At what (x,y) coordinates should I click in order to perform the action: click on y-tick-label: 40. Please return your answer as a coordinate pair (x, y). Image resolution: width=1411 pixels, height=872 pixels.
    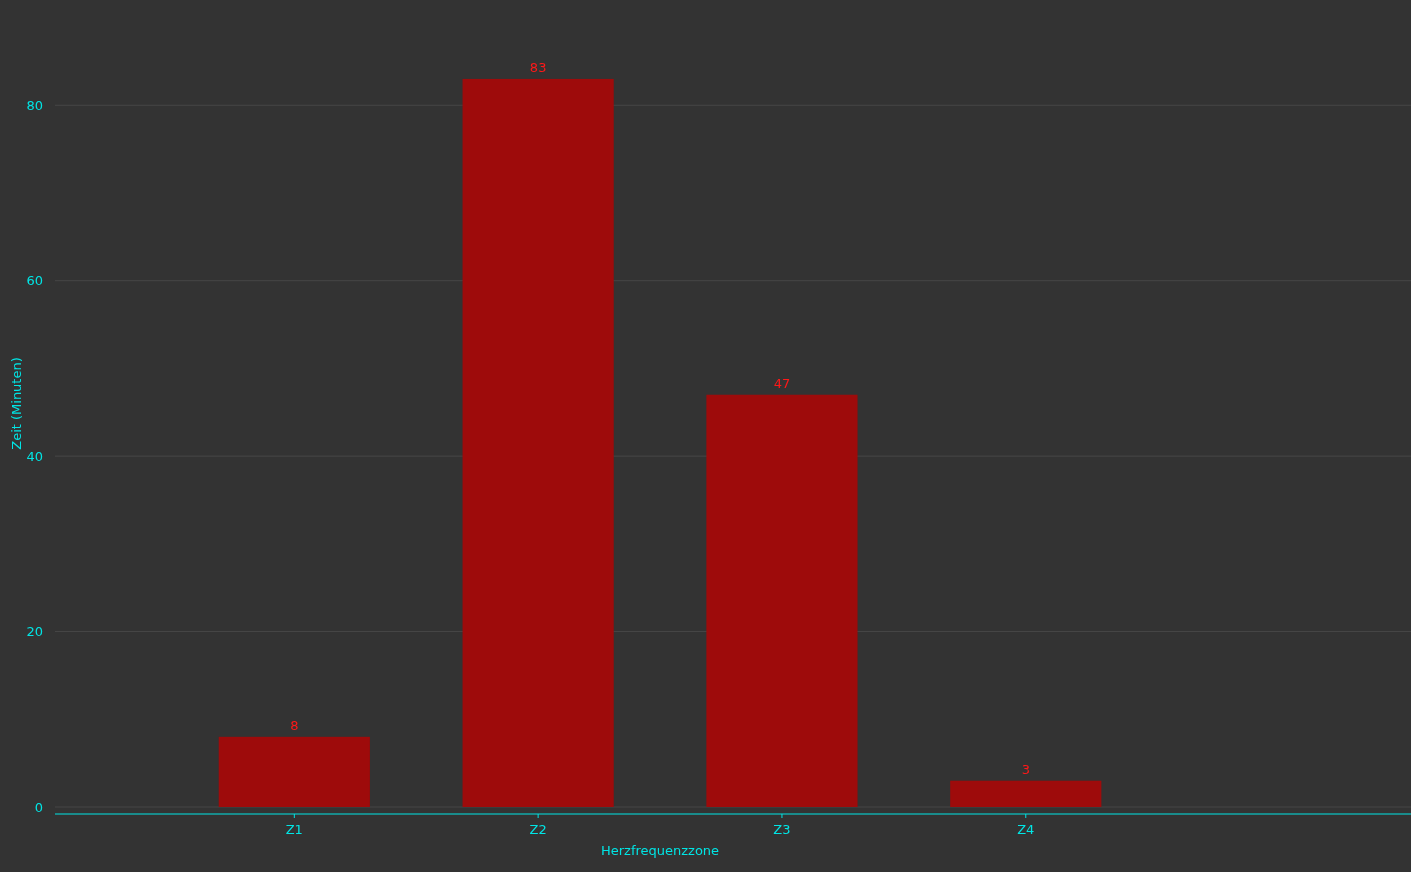
    Looking at the image, I should click on (34, 456).